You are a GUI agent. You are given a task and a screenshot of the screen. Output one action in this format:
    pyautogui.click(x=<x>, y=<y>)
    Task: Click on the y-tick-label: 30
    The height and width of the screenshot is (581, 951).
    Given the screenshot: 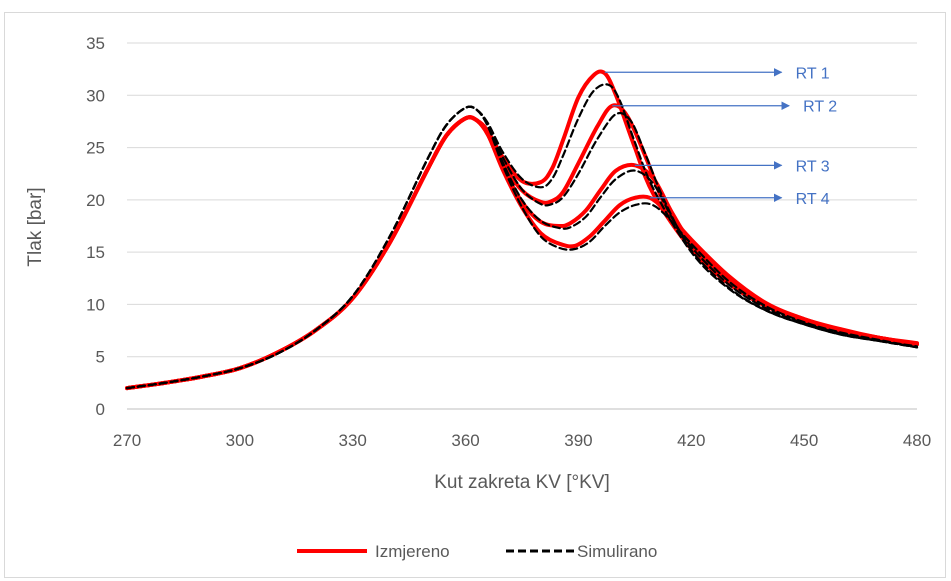 What is the action you would take?
    pyautogui.click(x=95, y=95)
    